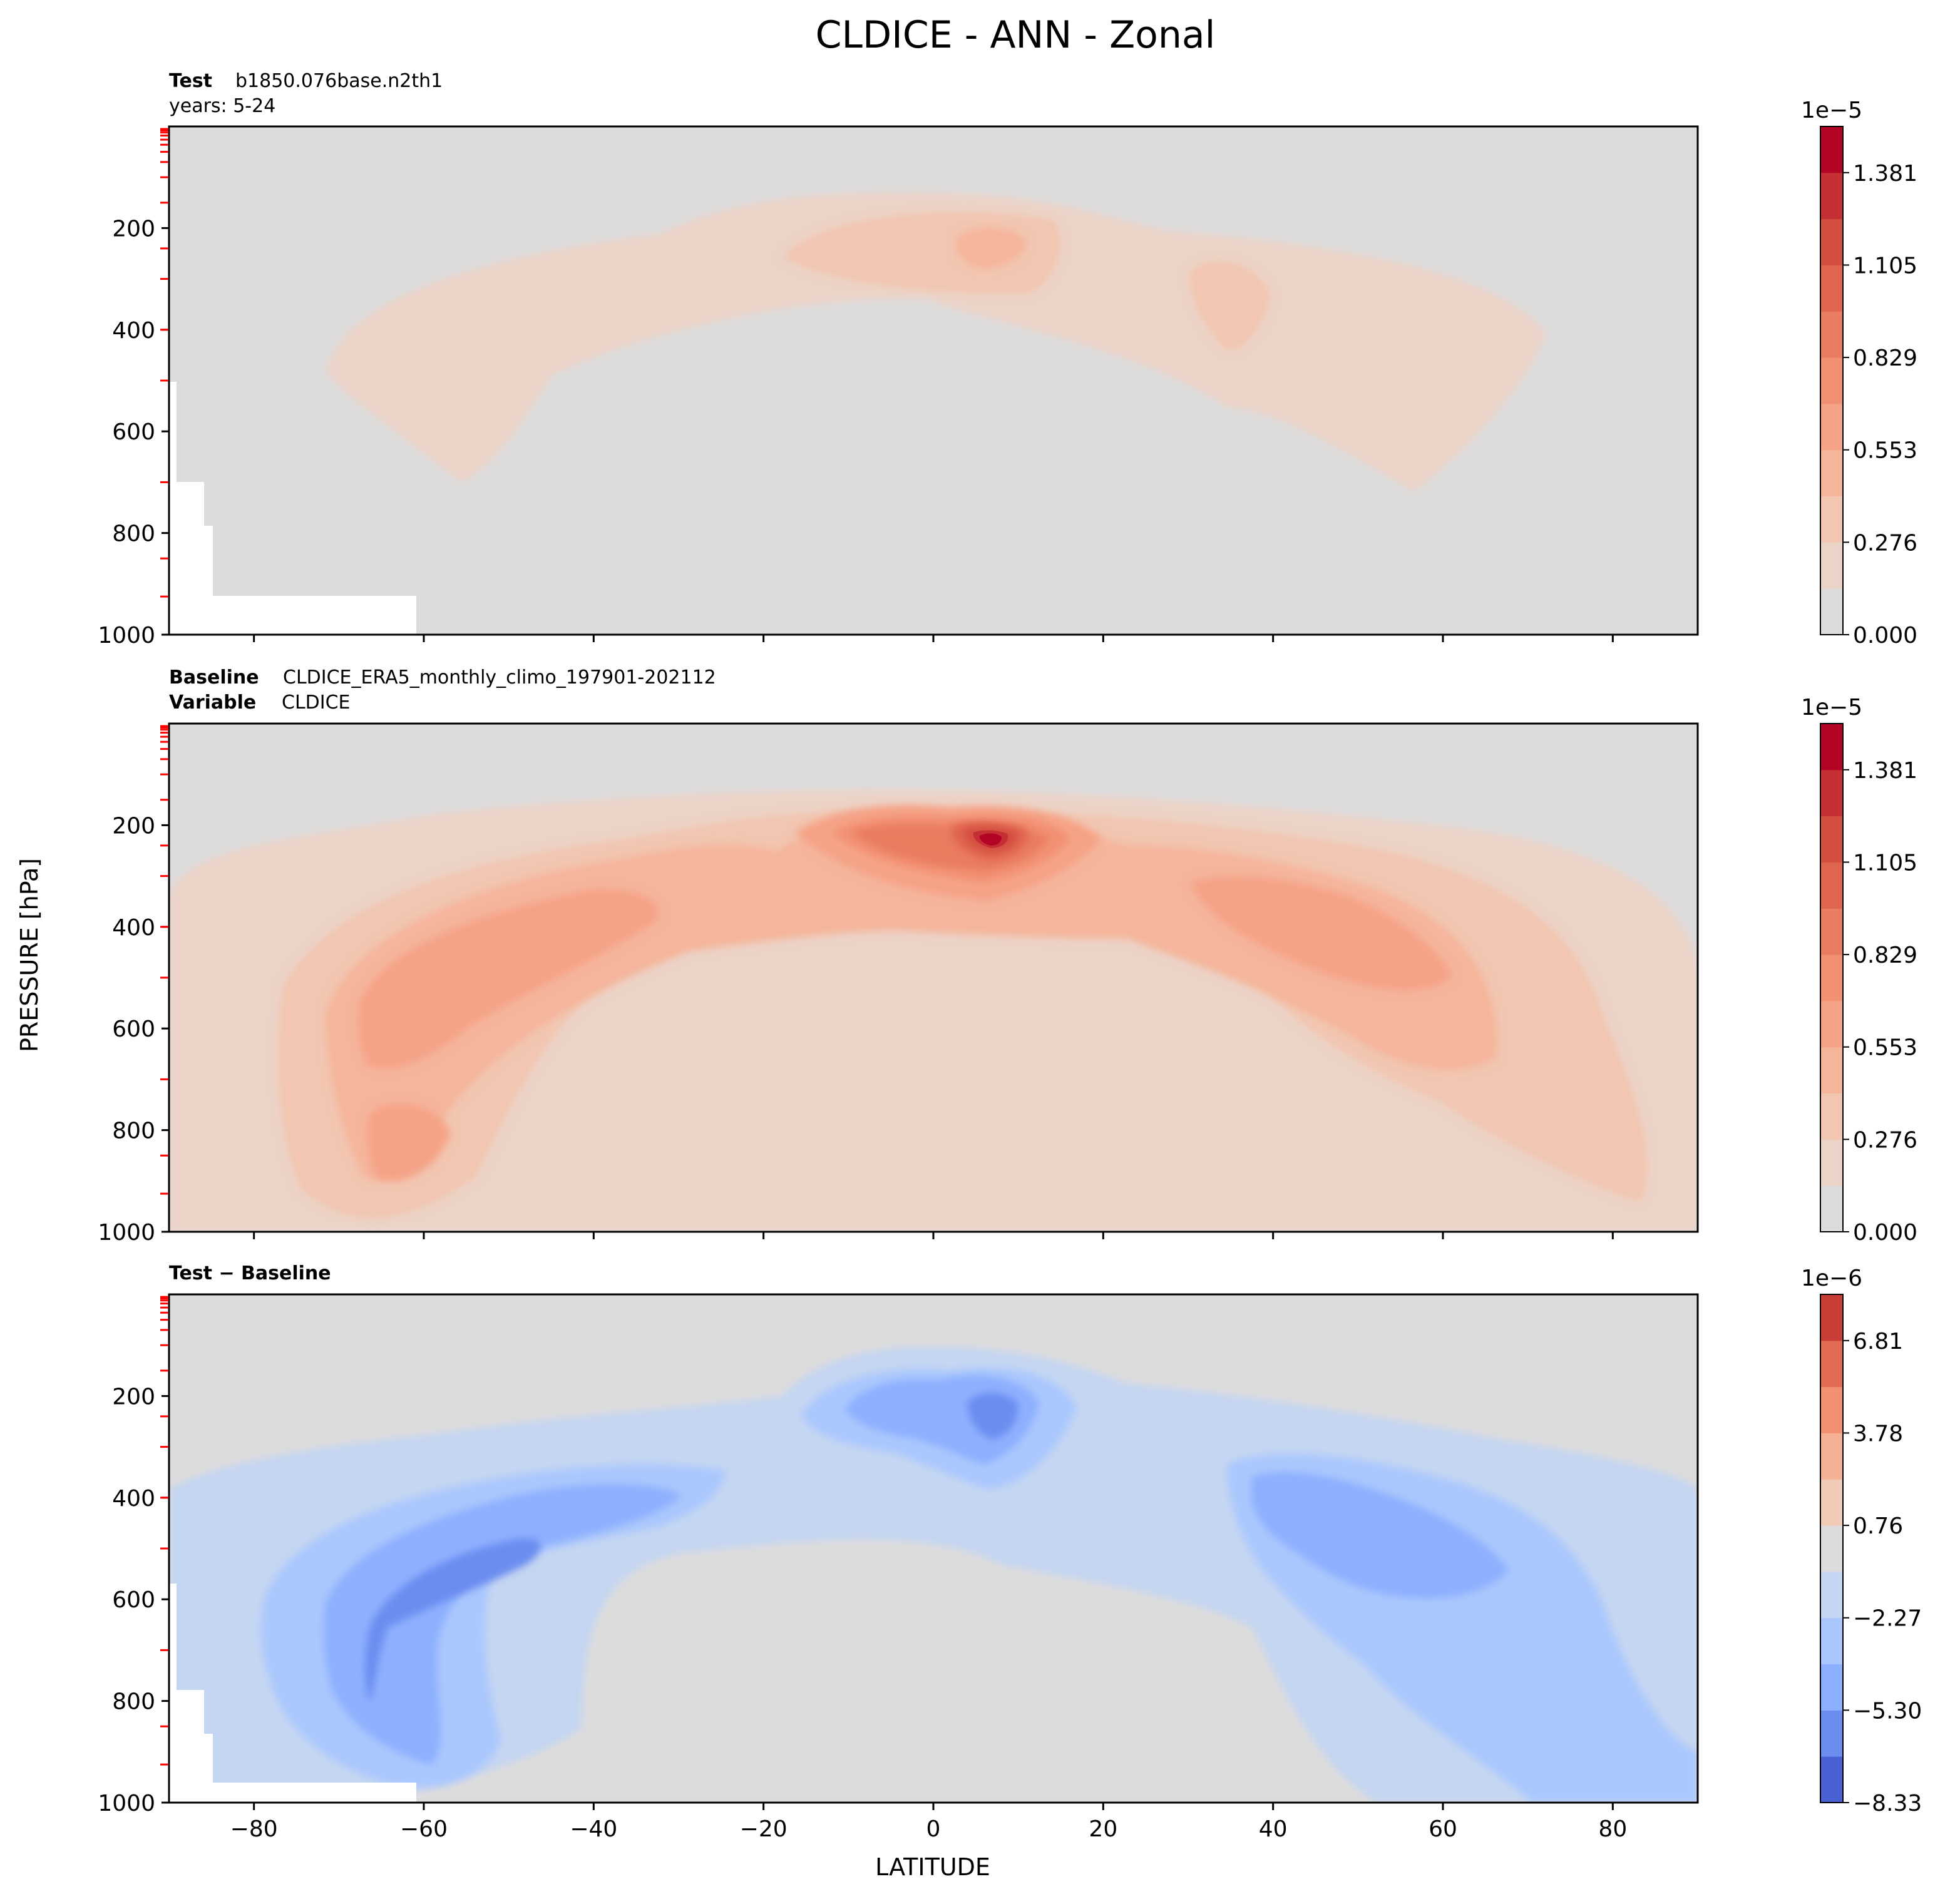 This screenshot has height=1899, width=1960. I want to click on contour-level-4-northern, so click(1320, 933).